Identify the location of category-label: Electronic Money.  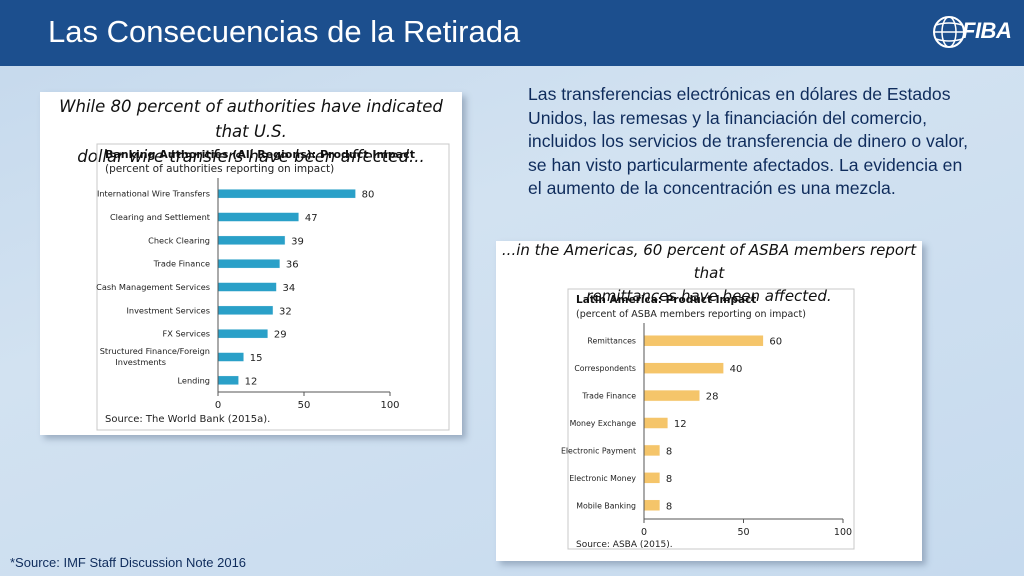
(602, 478).